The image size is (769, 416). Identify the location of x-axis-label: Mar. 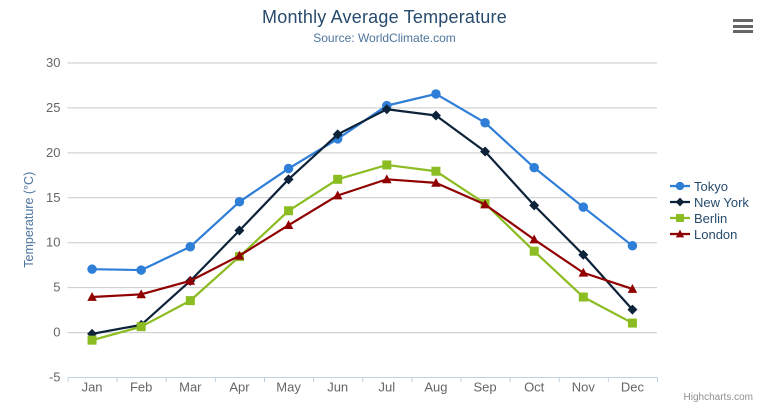
(190, 387).